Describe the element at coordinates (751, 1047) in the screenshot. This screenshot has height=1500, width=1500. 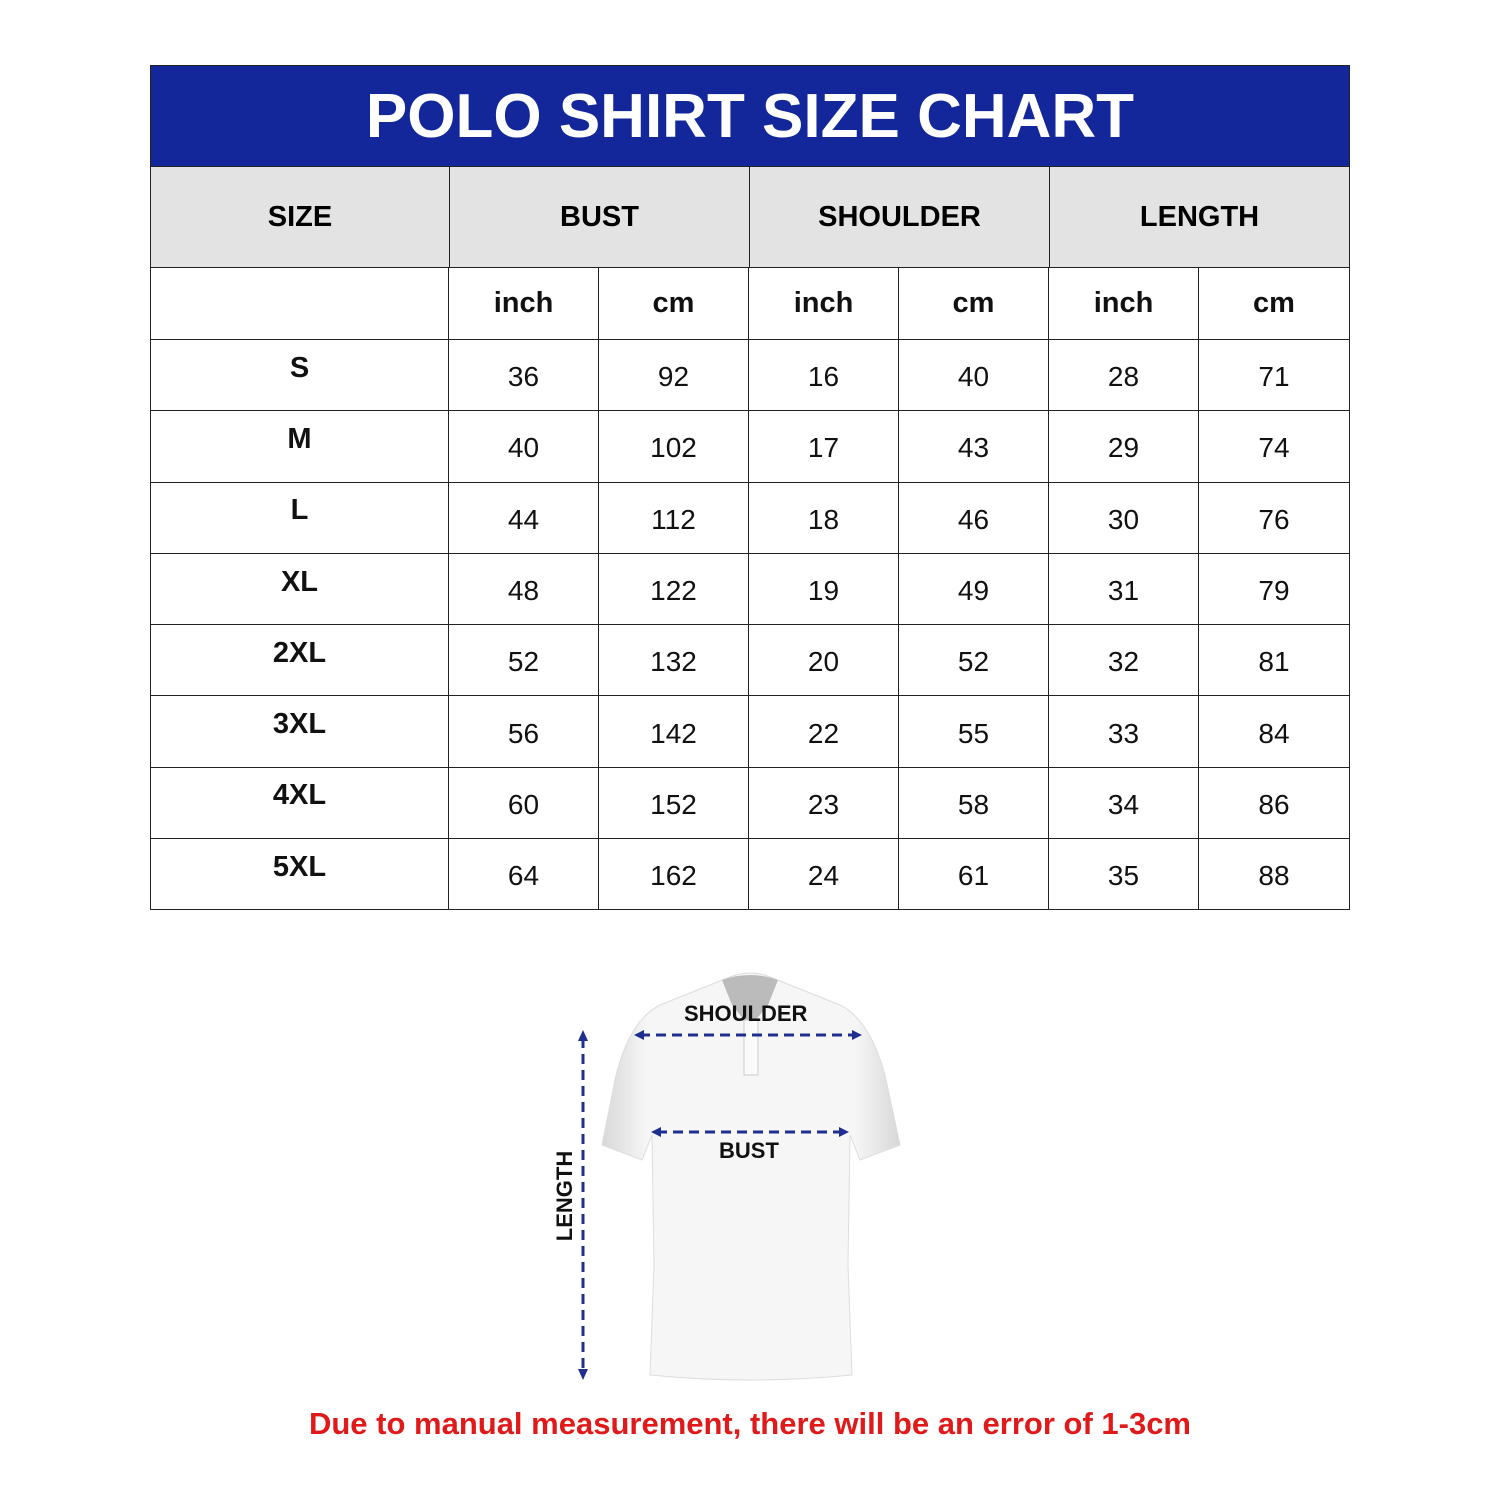
I see `placket` at that location.